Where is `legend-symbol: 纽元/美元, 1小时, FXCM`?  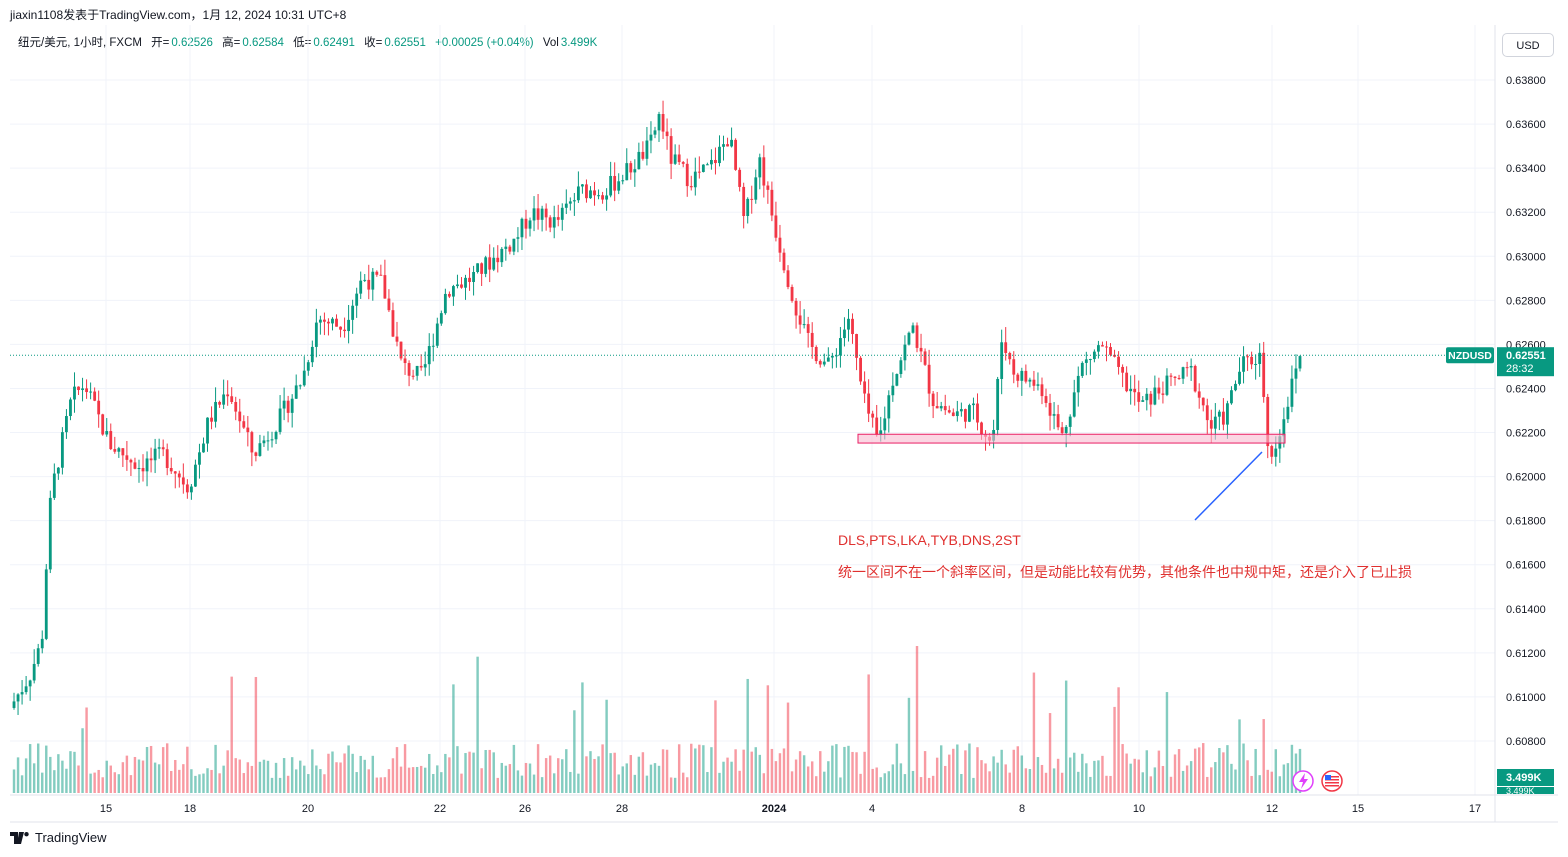
legend-symbol: 纽元/美元, 1小时, FXCM is located at coordinates (80, 43).